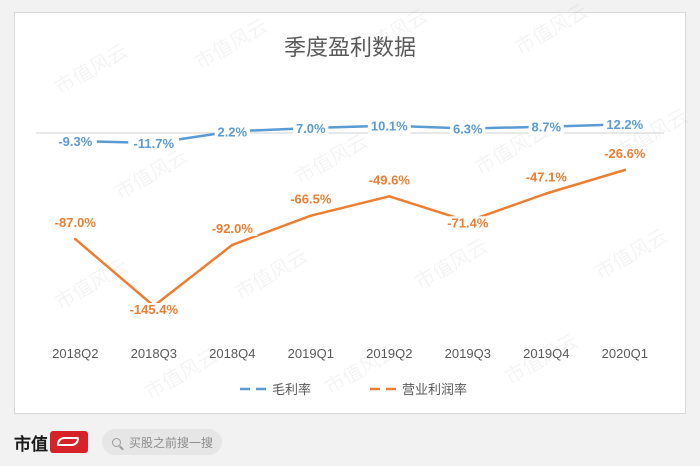 The image size is (700, 466). I want to click on x-tick-label: 2019Q2, so click(389, 353).